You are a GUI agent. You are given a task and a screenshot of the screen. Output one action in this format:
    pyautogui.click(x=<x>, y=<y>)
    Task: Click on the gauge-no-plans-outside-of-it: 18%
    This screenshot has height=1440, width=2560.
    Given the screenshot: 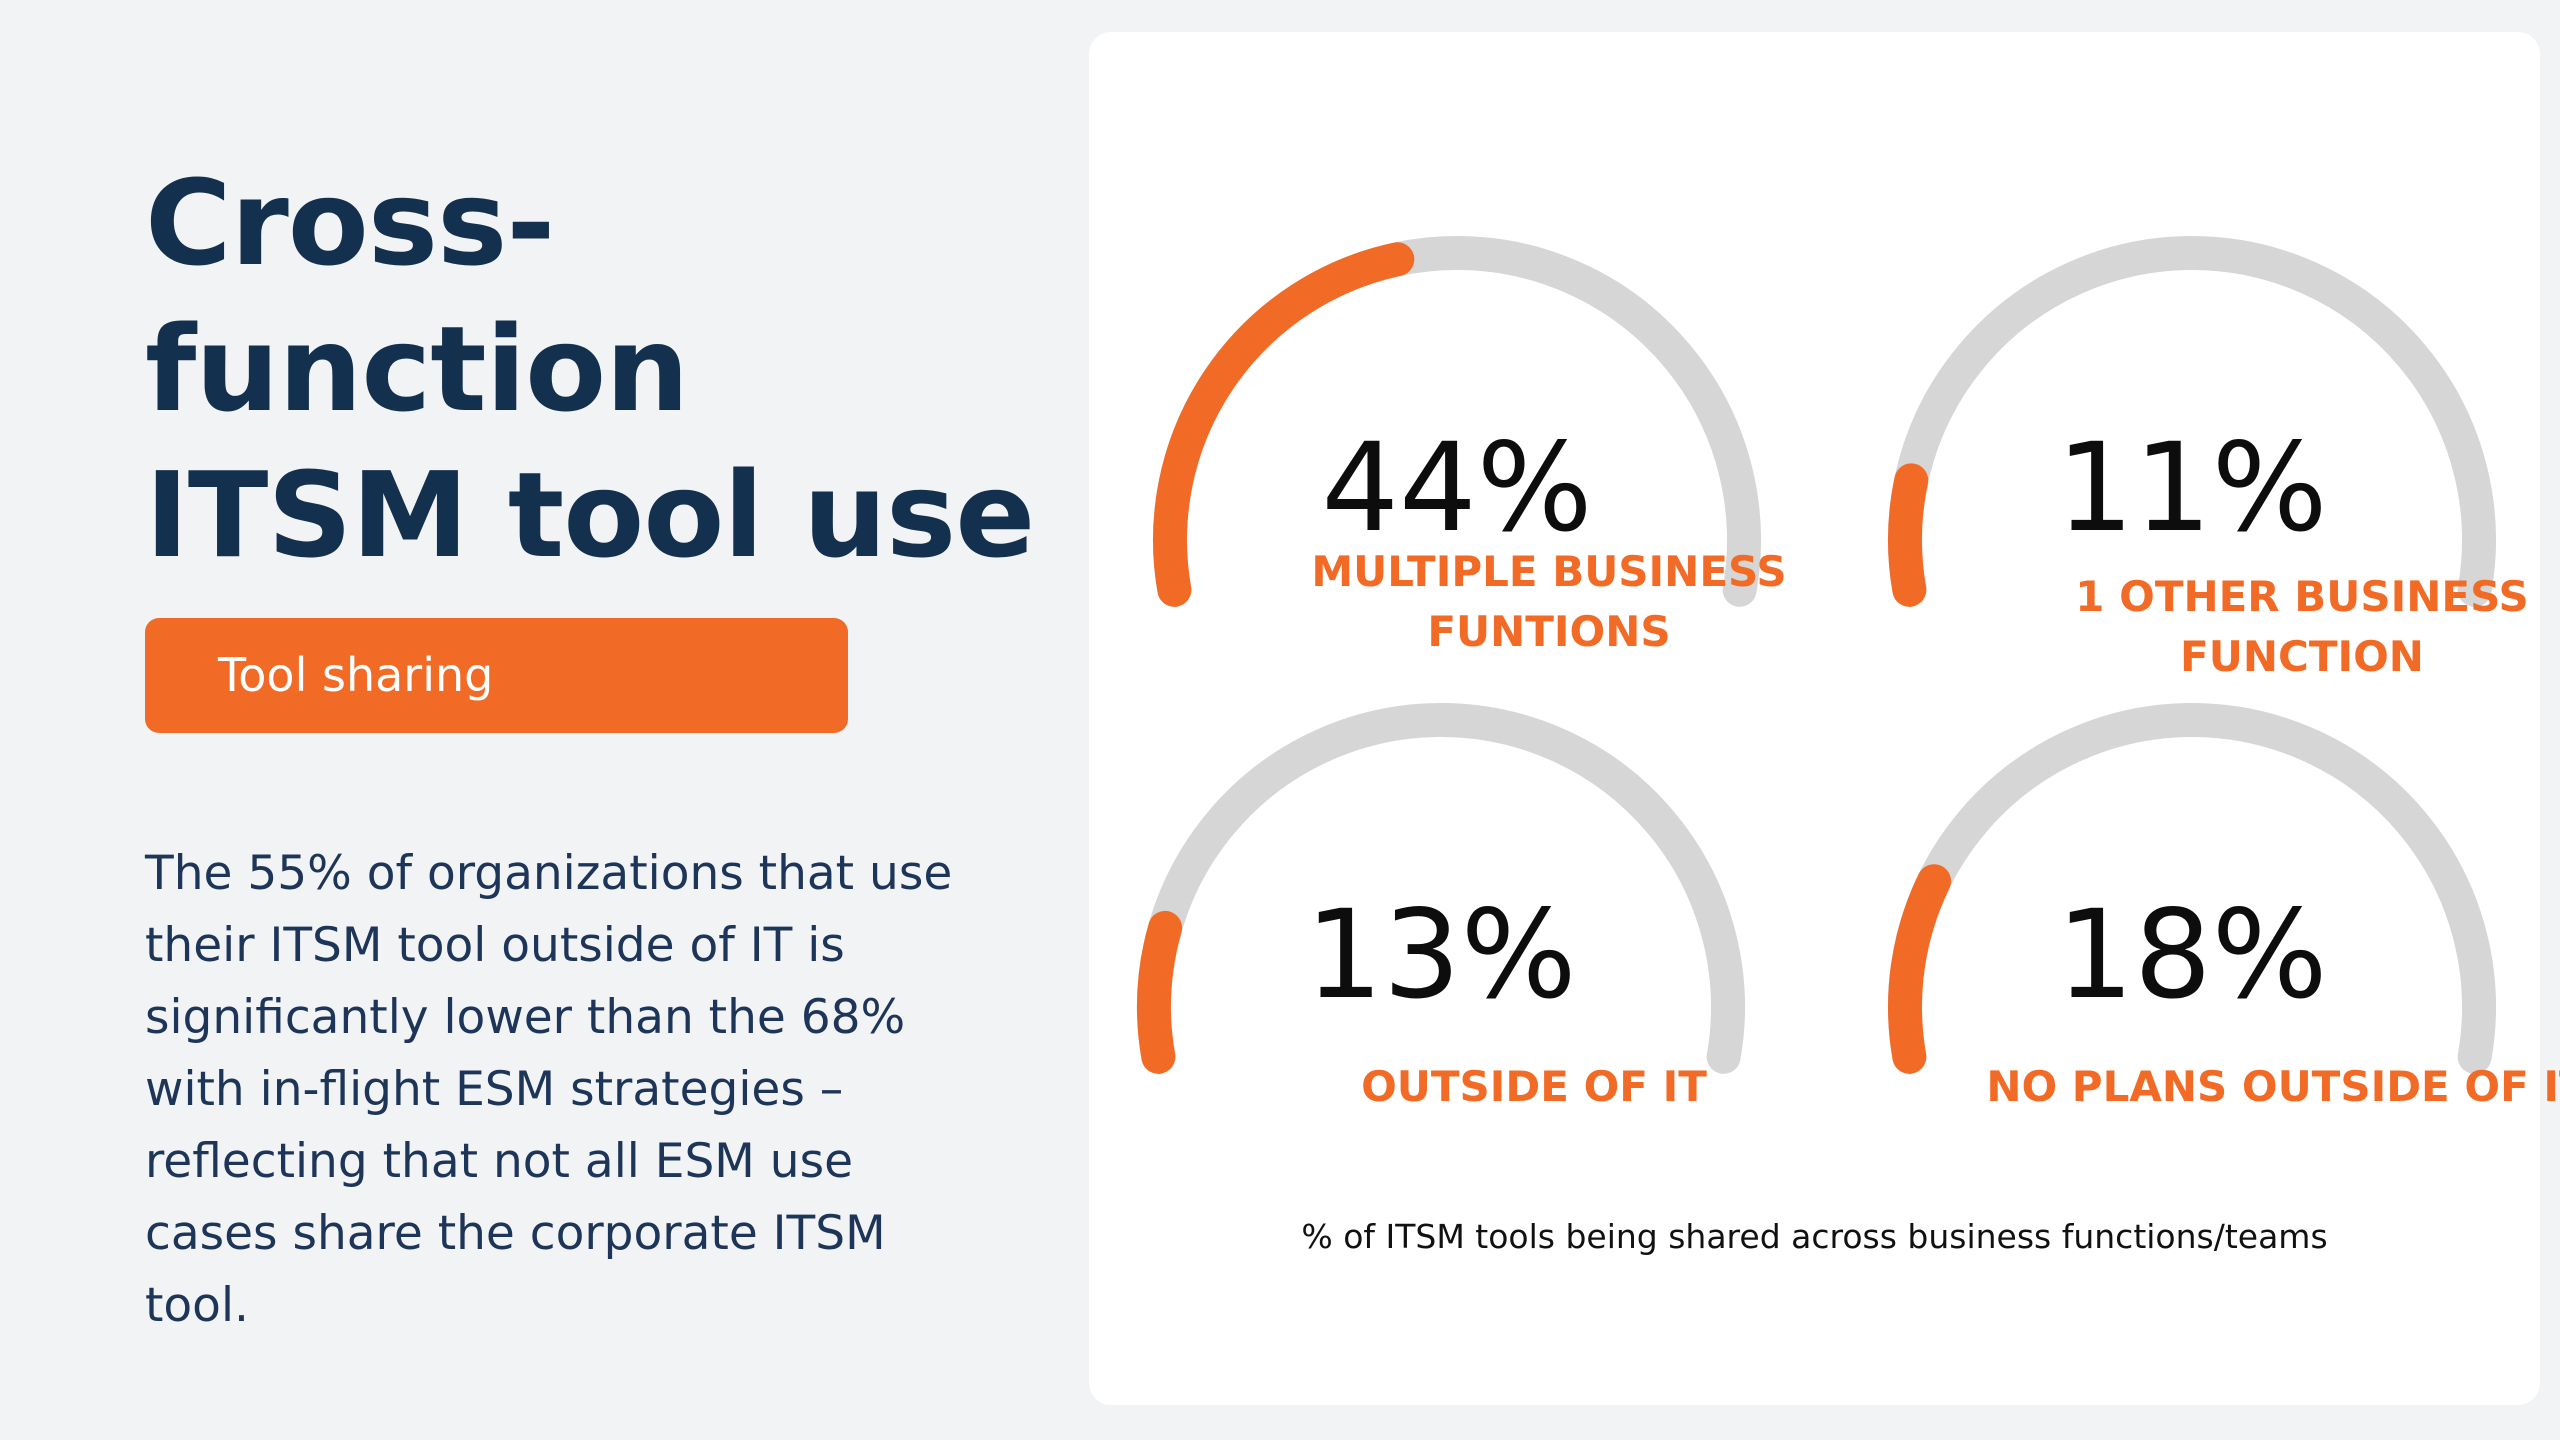 What is the action you would take?
    pyautogui.click(x=2192, y=888)
    